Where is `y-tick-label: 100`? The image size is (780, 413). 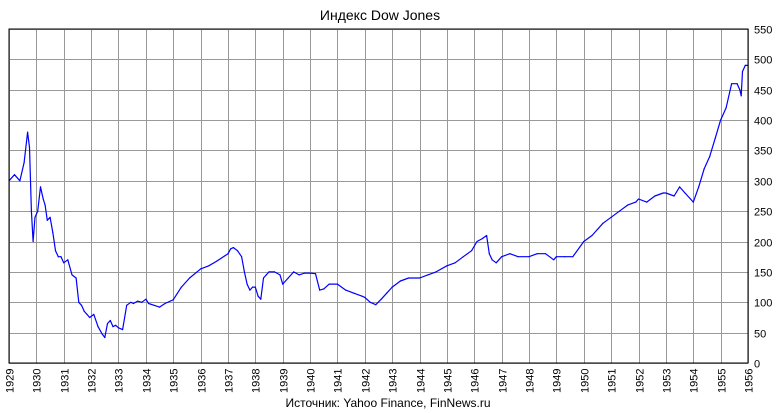
y-tick-label: 100 is located at coordinates (763, 304).